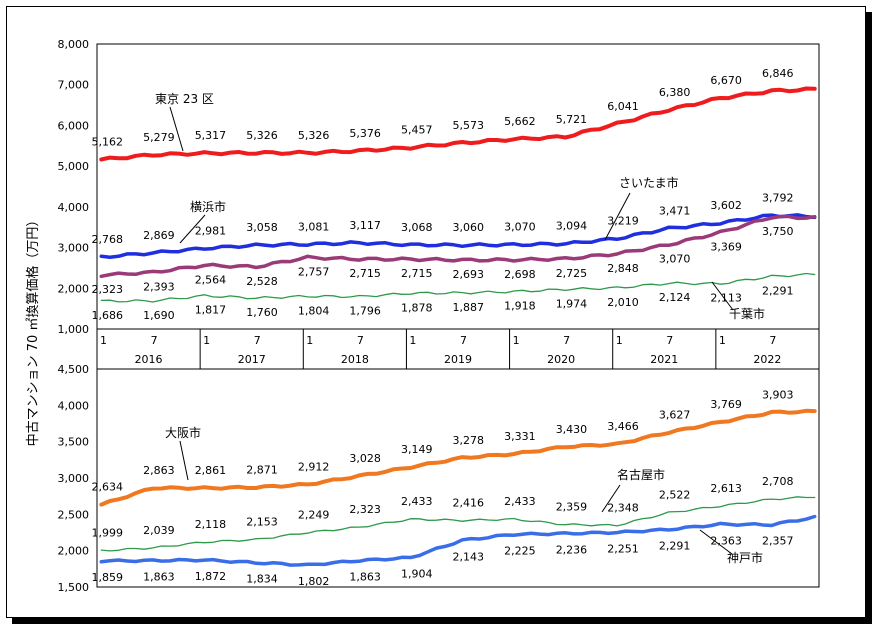 This screenshot has height=631, width=880. Describe the element at coordinates (183, 432) in the screenshot. I see `series-name-label: 大阪市` at that location.